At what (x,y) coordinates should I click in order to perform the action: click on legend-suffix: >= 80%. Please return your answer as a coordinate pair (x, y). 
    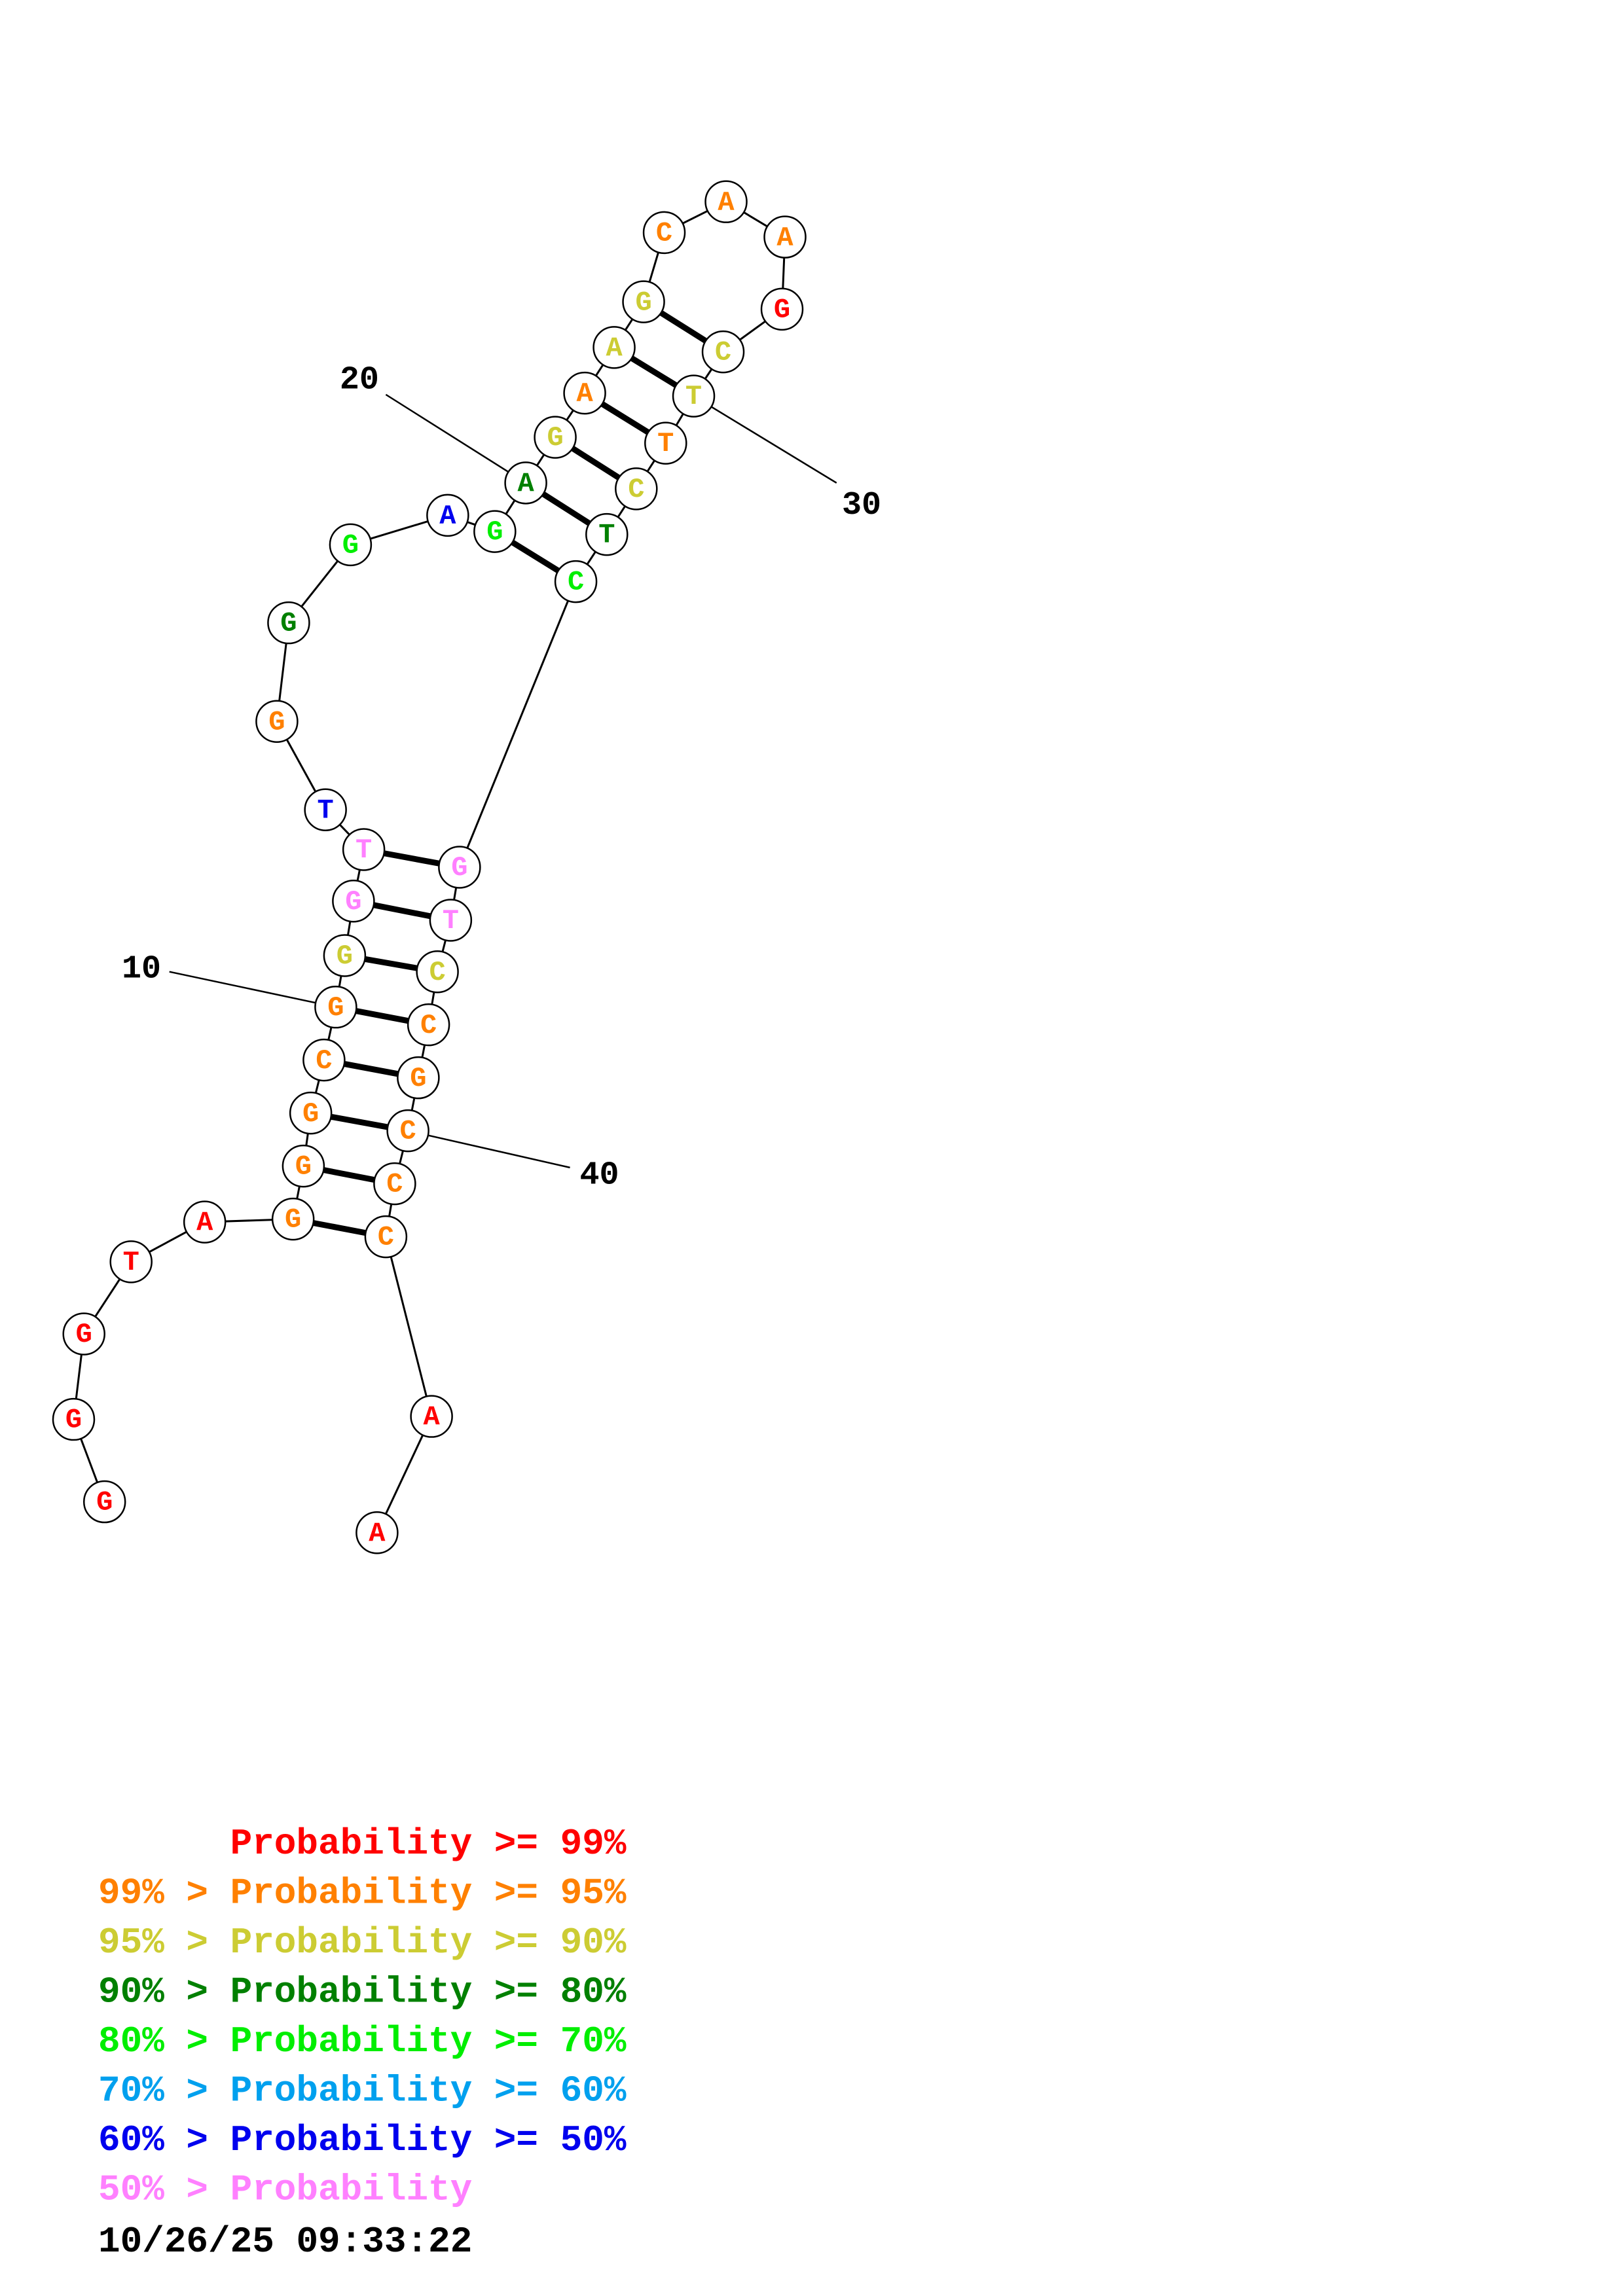
    Looking at the image, I should click on (560, 1992).